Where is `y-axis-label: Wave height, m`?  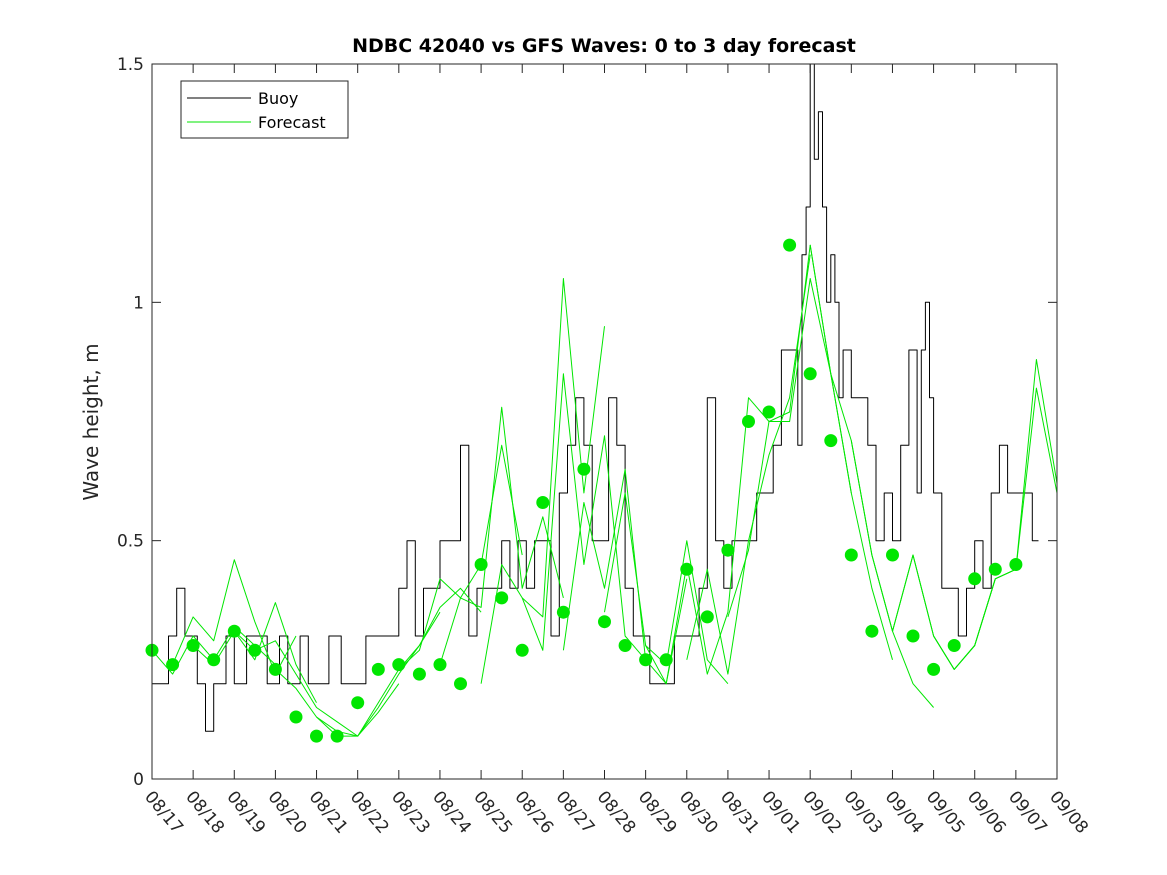
y-axis-label: Wave height, m is located at coordinates (91, 421).